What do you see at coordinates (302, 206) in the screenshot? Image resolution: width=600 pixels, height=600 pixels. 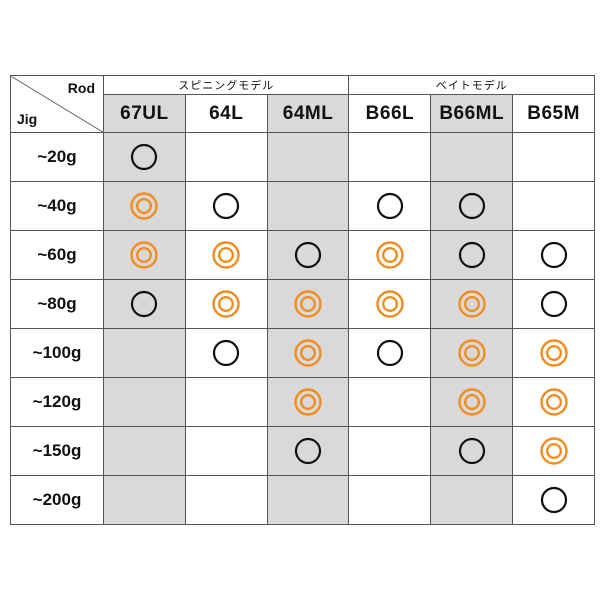 I see `table-row: ~40g` at bounding box center [302, 206].